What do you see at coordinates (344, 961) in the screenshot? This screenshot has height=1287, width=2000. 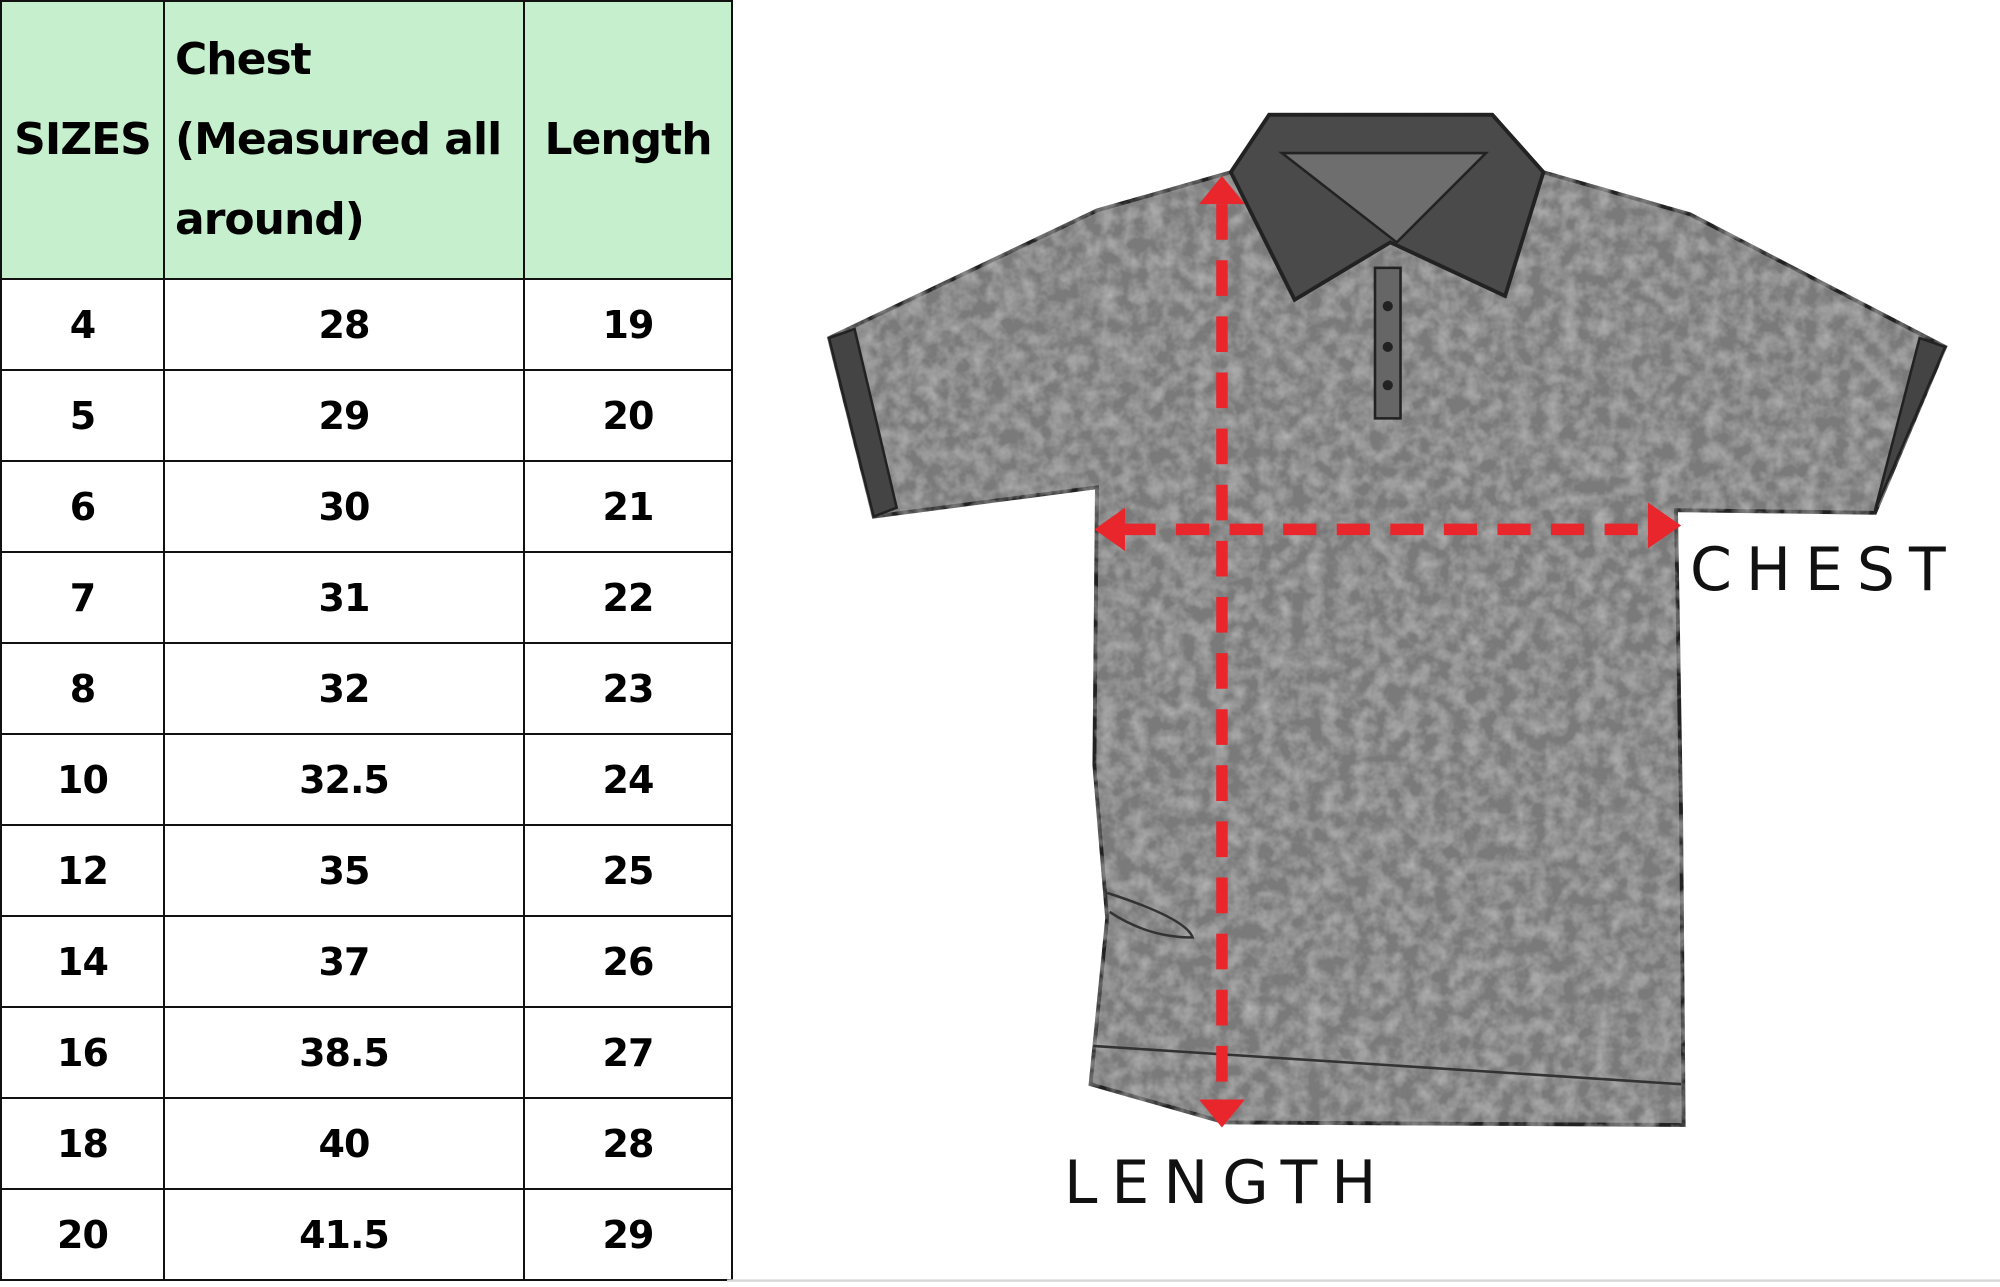 I see `chest-cell: 37` at bounding box center [344, 961].